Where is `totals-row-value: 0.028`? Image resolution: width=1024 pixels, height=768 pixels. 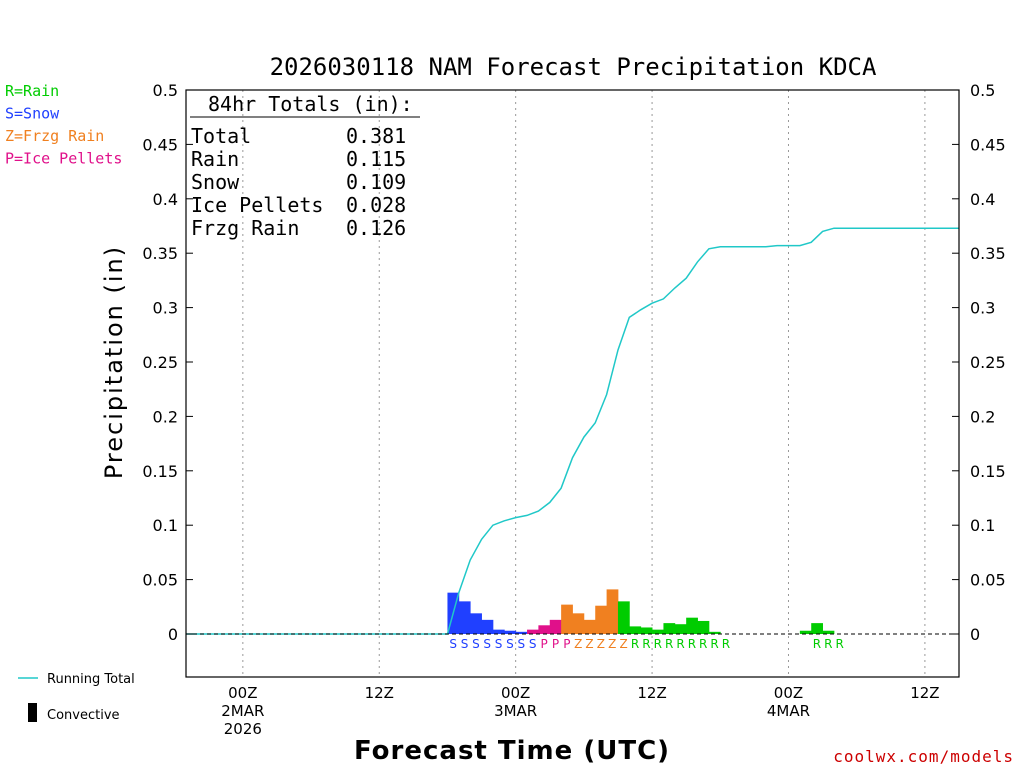 totals-row-value: 0.028 is located at coordinates (376, 205).